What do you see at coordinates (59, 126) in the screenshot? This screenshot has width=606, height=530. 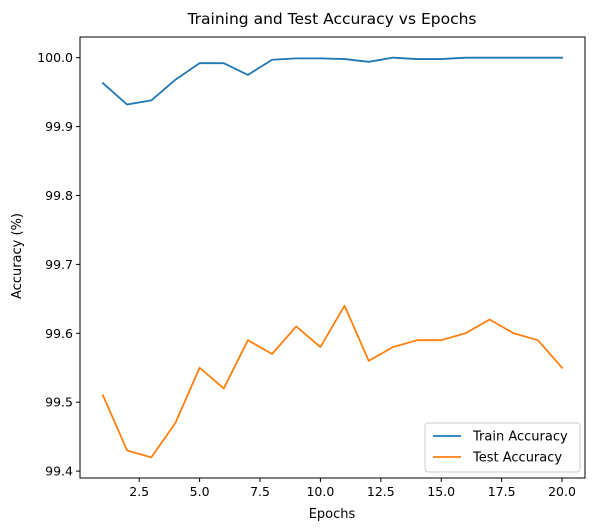 I see `y-tick-label: 99.9` at bounding box center [59, 126].